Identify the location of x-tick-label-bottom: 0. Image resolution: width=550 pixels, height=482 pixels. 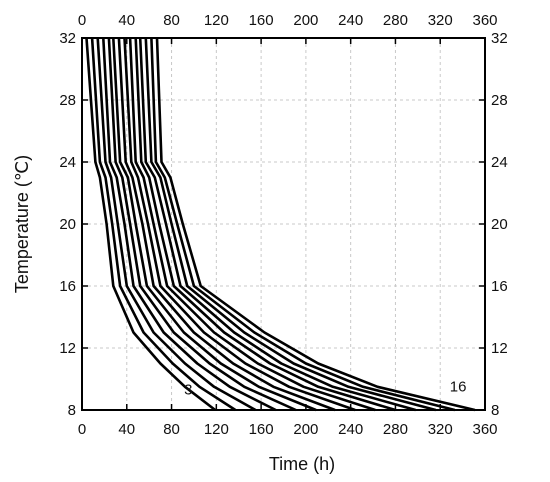
(82, 429).